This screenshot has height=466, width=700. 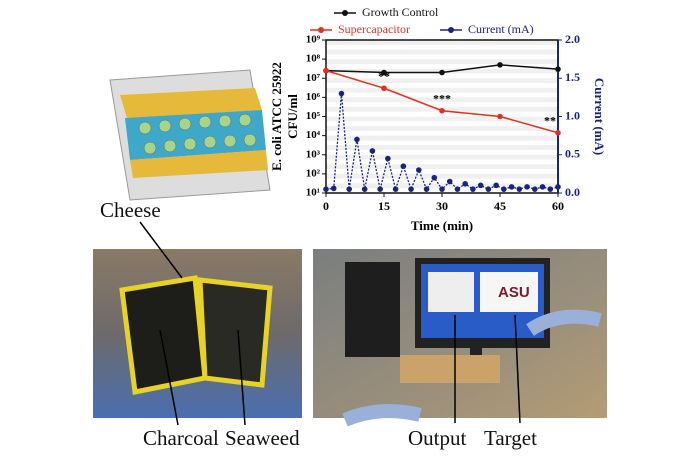 What do you see at coordinates (572, 154) in the screenshot?
I see `y2-tick-label: 0.5` at bounding box center [572, 154].